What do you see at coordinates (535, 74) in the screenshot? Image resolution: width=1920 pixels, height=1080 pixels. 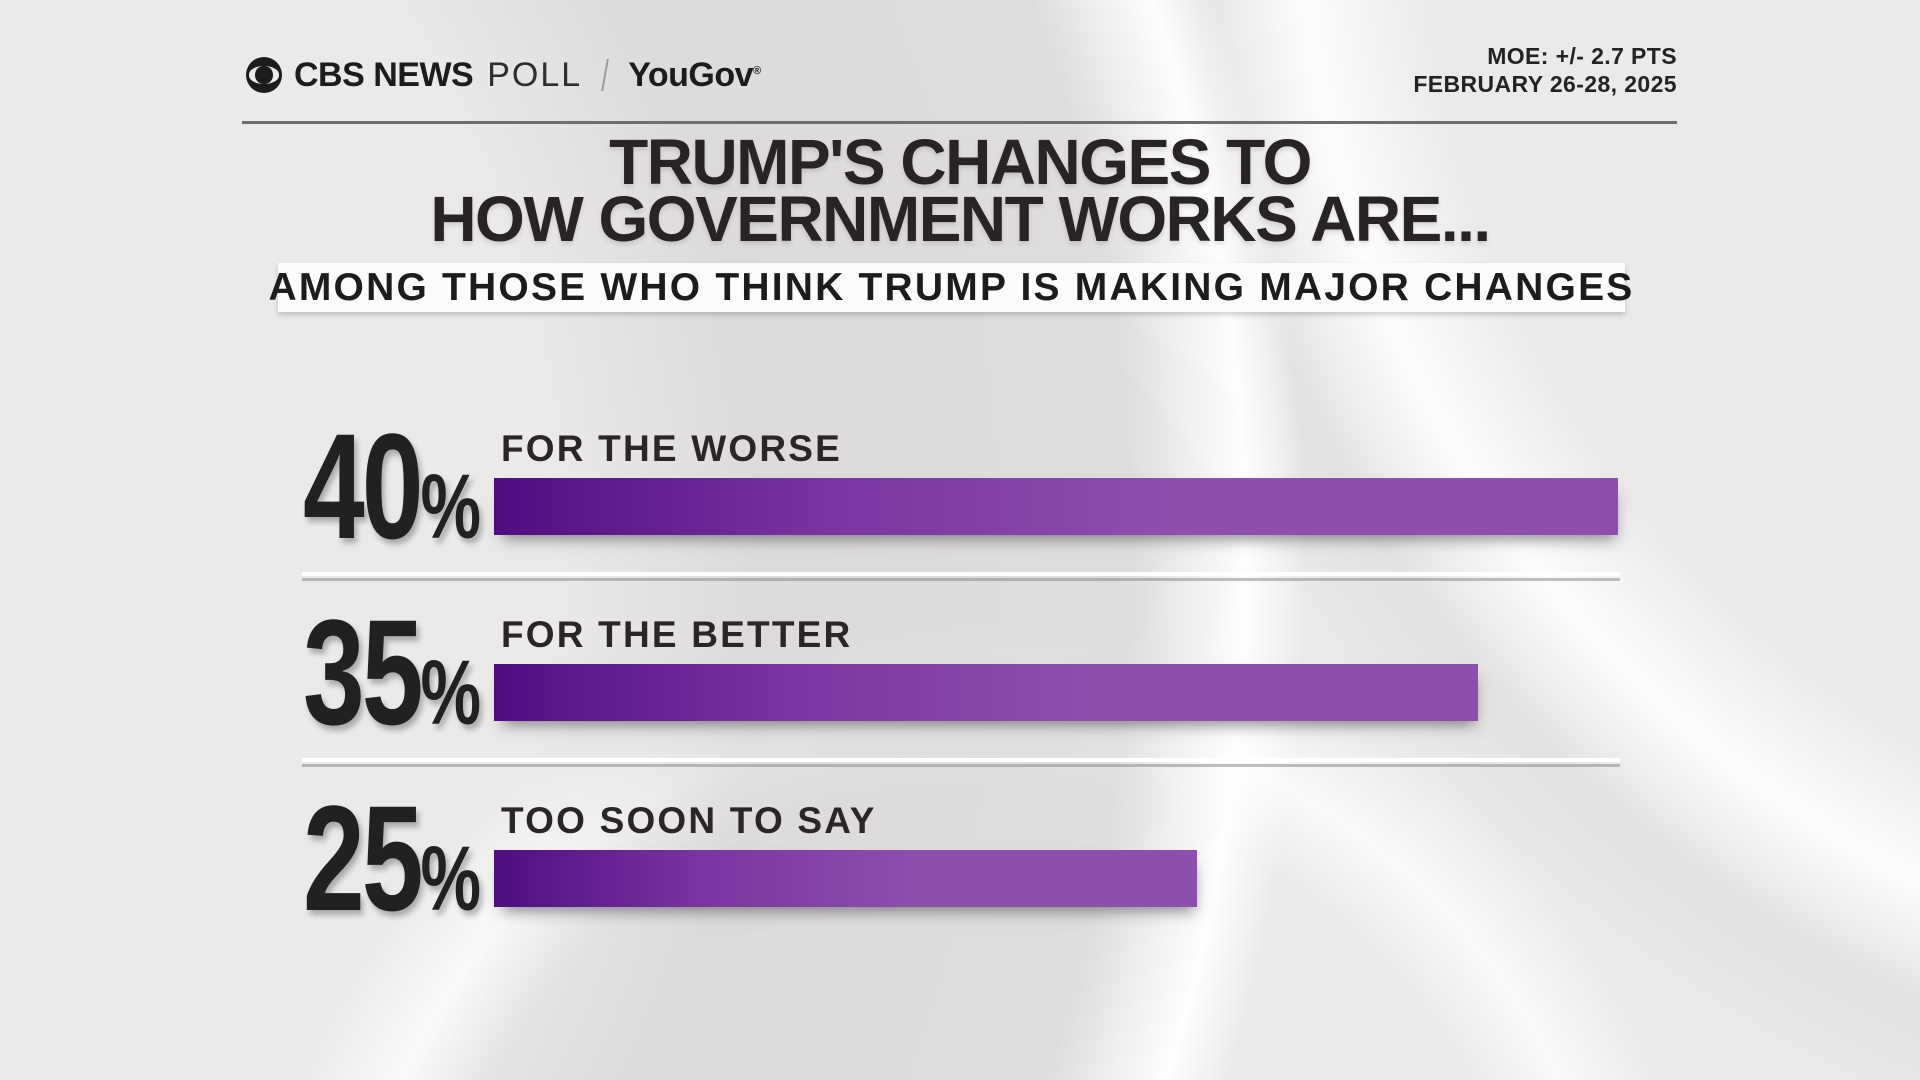 I see `brand-poll: POLL` at bounding box center [535, 74].